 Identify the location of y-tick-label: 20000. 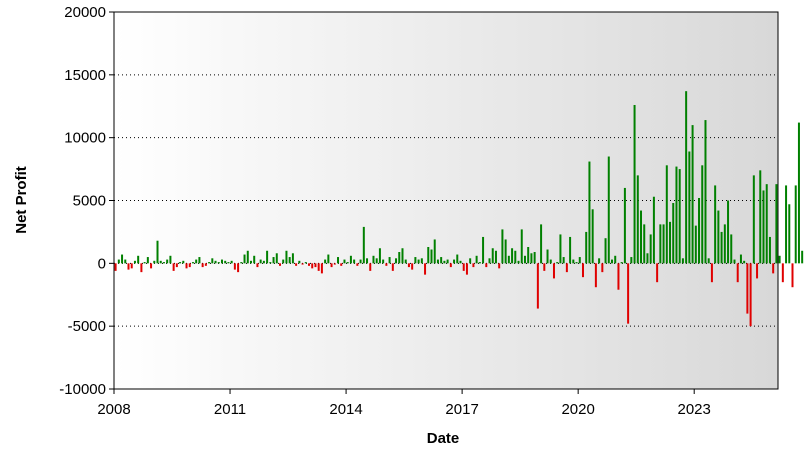
(85, 12).